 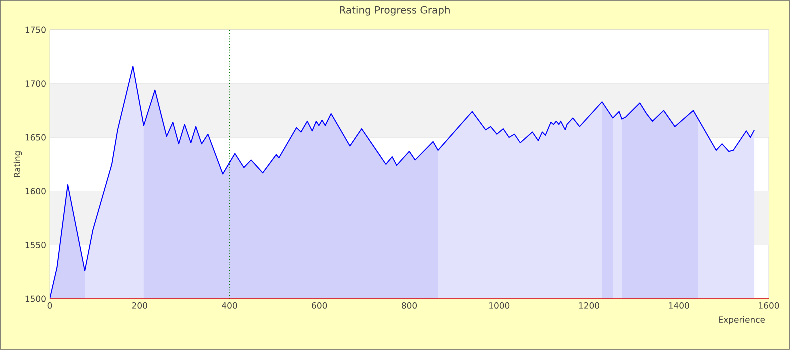 What do you see at coordinates (36, 30) in the screenshot?
I see `y-tick-label: 1750` at bounding box center [36, 30].